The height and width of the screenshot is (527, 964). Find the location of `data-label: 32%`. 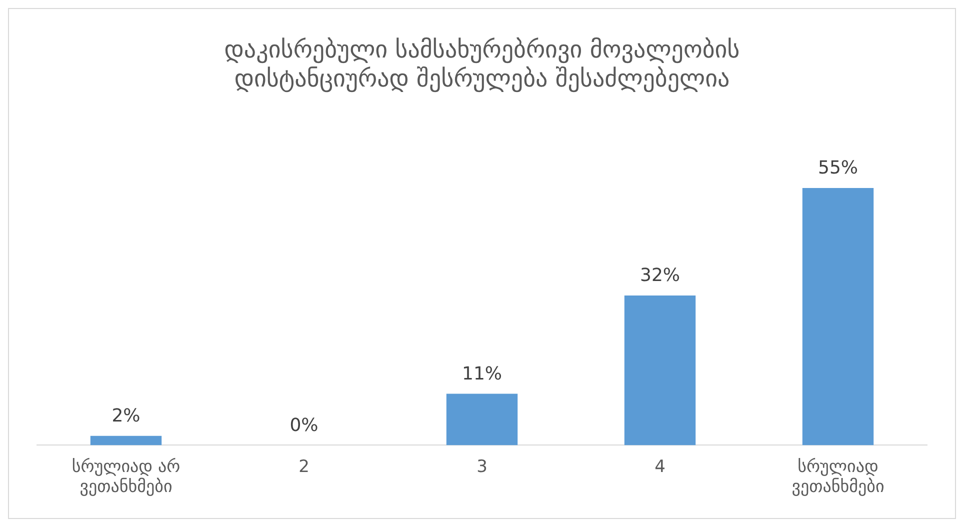

data-label: 32% is located at coordinates (660, 275).